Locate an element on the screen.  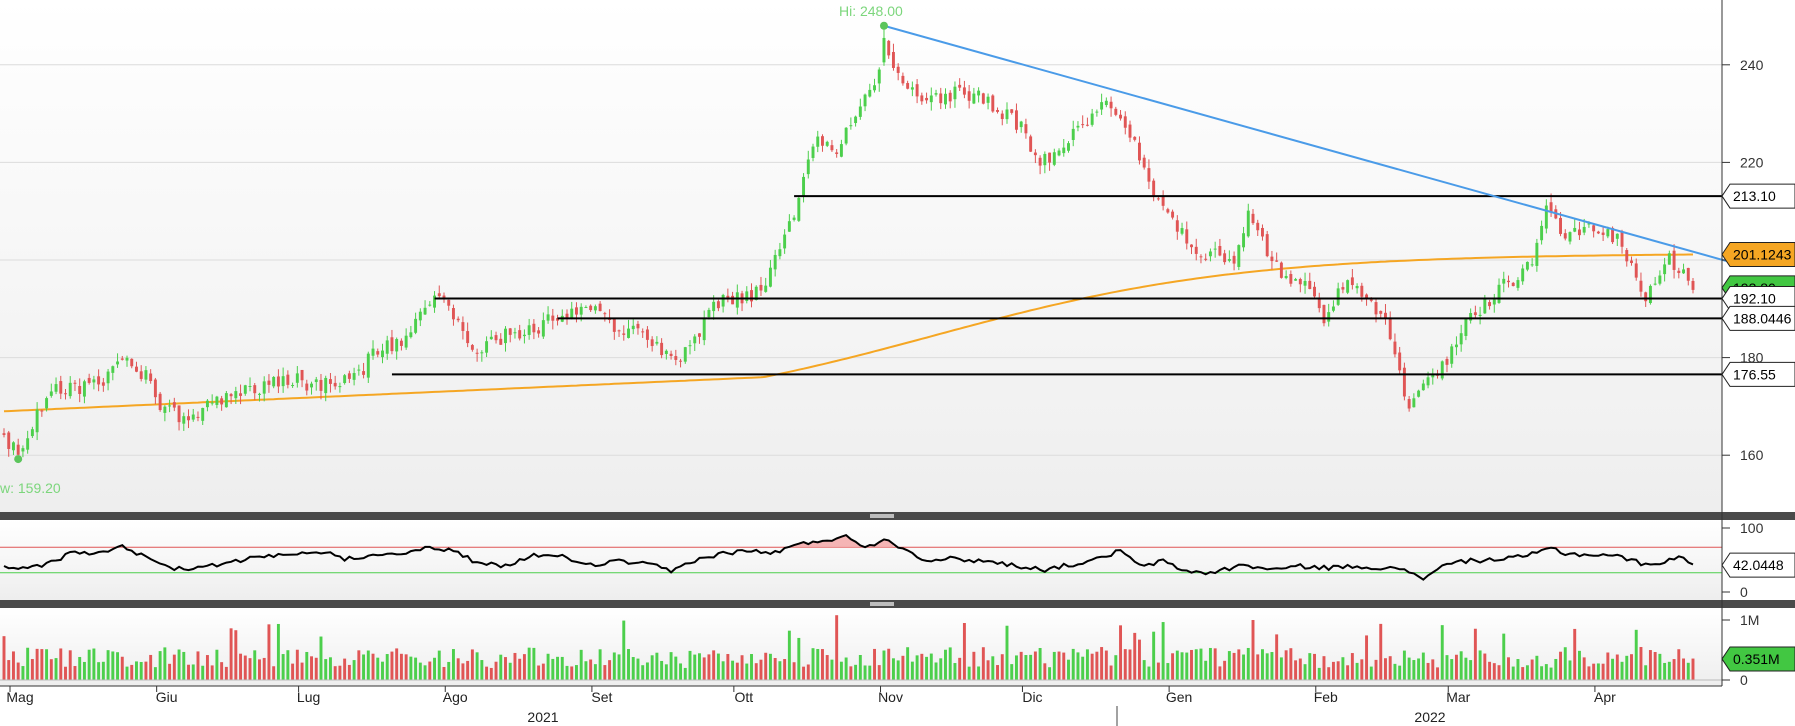
high-marker is located at coordinates (883, 25).